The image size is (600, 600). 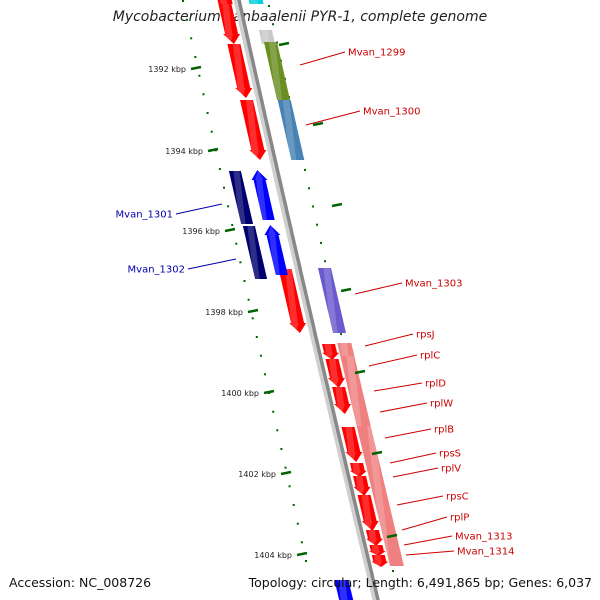 I want to click on svg-text: rplV, so click(x=451, y=469).